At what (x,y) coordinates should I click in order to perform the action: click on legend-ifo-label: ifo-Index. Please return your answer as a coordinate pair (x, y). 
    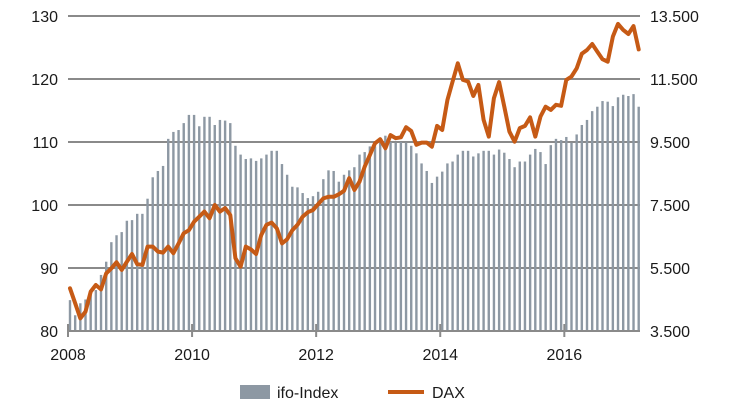
    Looking at the image, I should click on (307, 393).